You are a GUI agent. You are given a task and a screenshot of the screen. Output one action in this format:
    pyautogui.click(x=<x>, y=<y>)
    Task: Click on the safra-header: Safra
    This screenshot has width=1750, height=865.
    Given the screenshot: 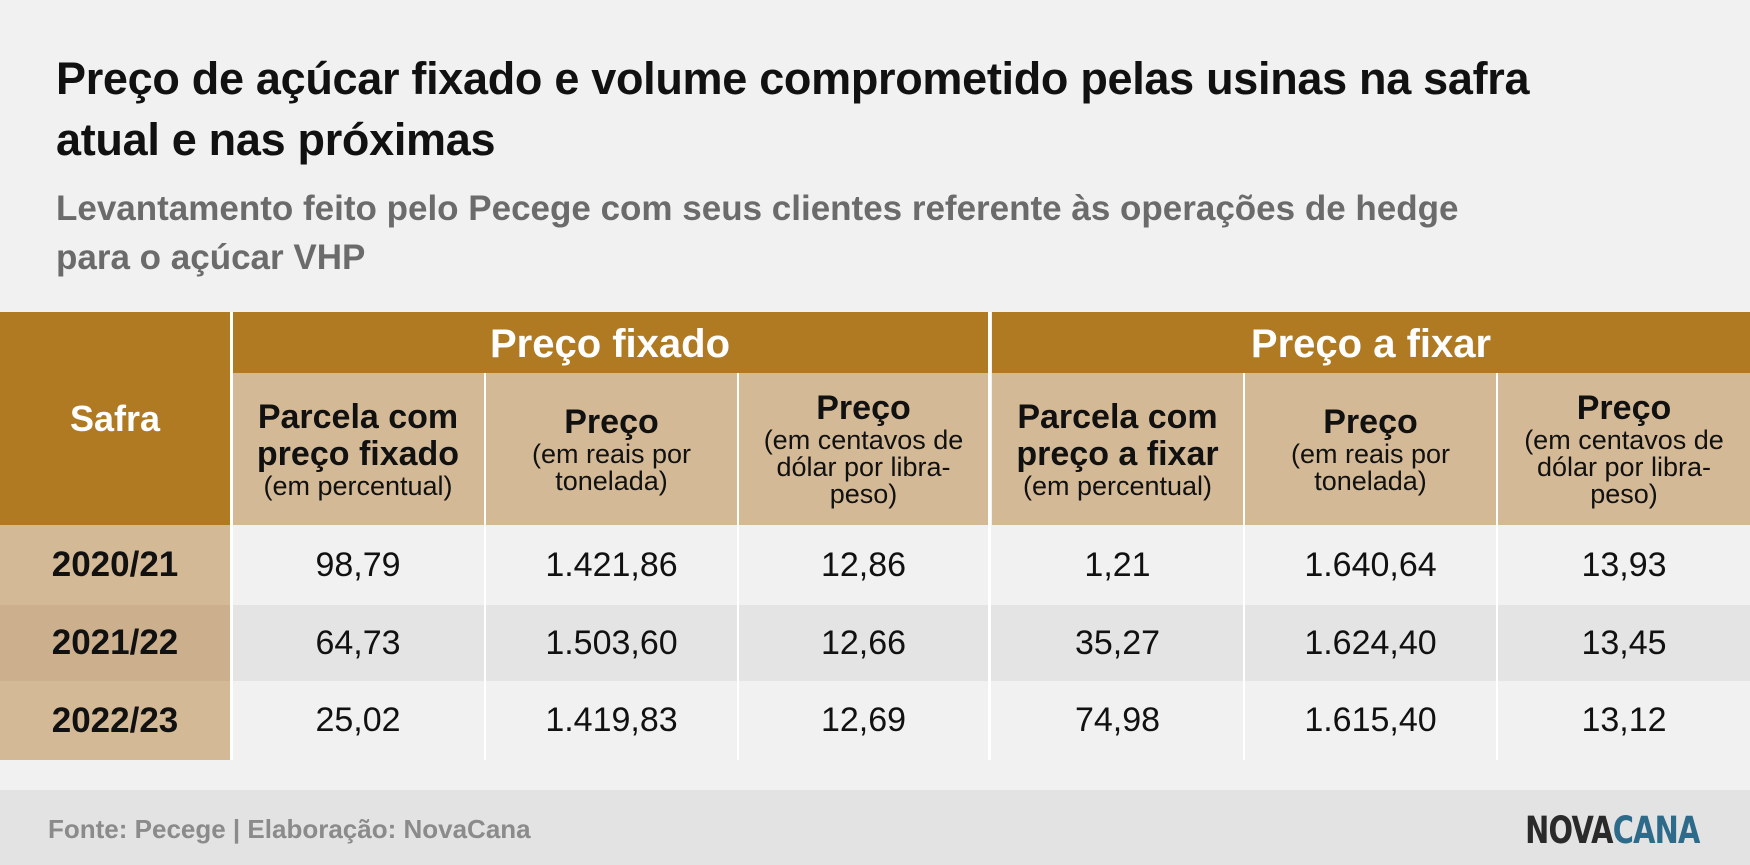 What is the action you would take?
    pyautogui.click(x=115, y=418)
    